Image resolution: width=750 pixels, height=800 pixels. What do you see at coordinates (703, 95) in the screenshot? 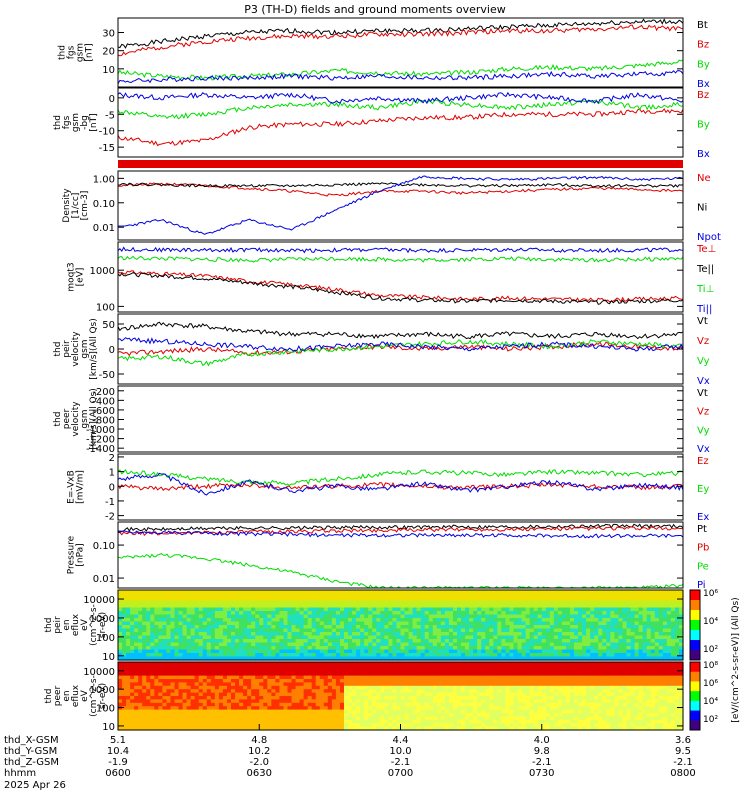
I see `legend-Bz: Bz` at bounding box center [703, 95].